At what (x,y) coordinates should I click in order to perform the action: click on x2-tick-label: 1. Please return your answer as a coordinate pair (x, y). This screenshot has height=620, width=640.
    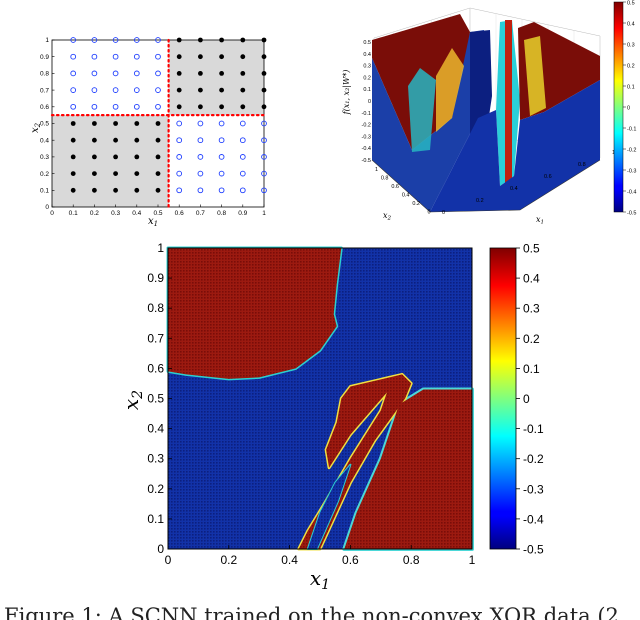
    Looking at the image, I should click on (376, 170).